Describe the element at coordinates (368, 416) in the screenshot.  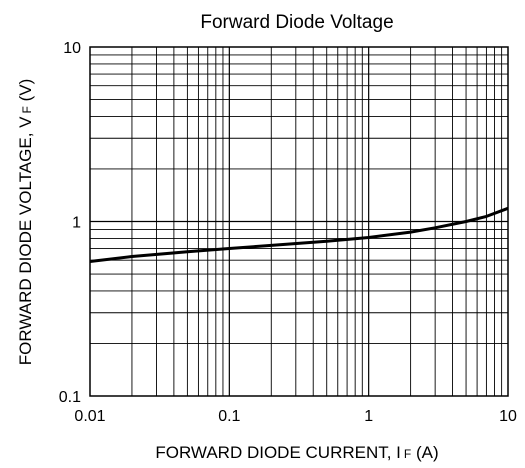
I see `x-tick-label: 1` at that location.